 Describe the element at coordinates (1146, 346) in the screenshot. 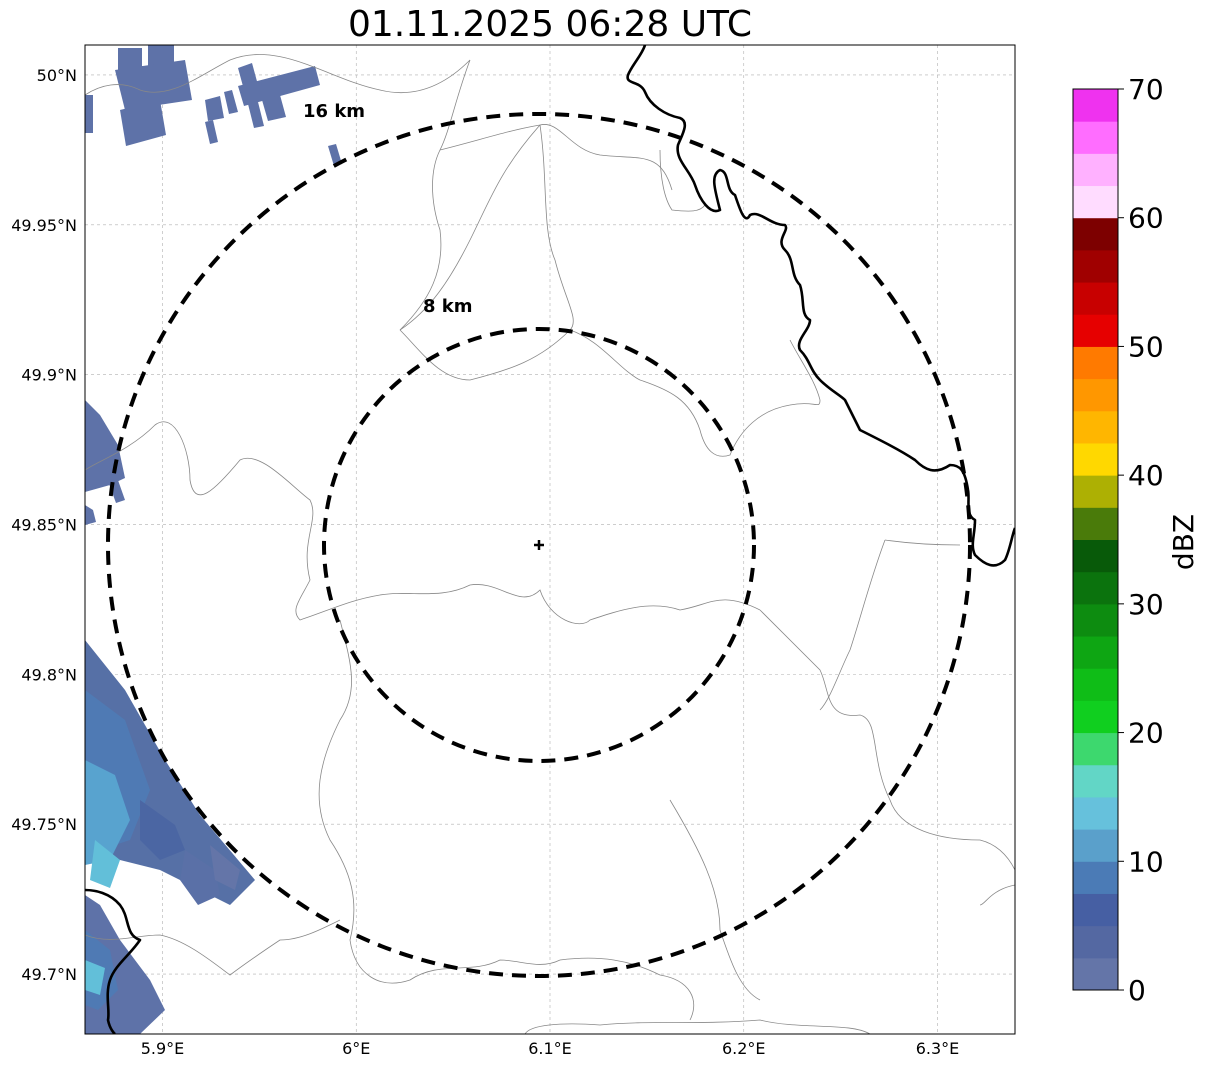

I see `colorbar-tick-label: 50` at that location.